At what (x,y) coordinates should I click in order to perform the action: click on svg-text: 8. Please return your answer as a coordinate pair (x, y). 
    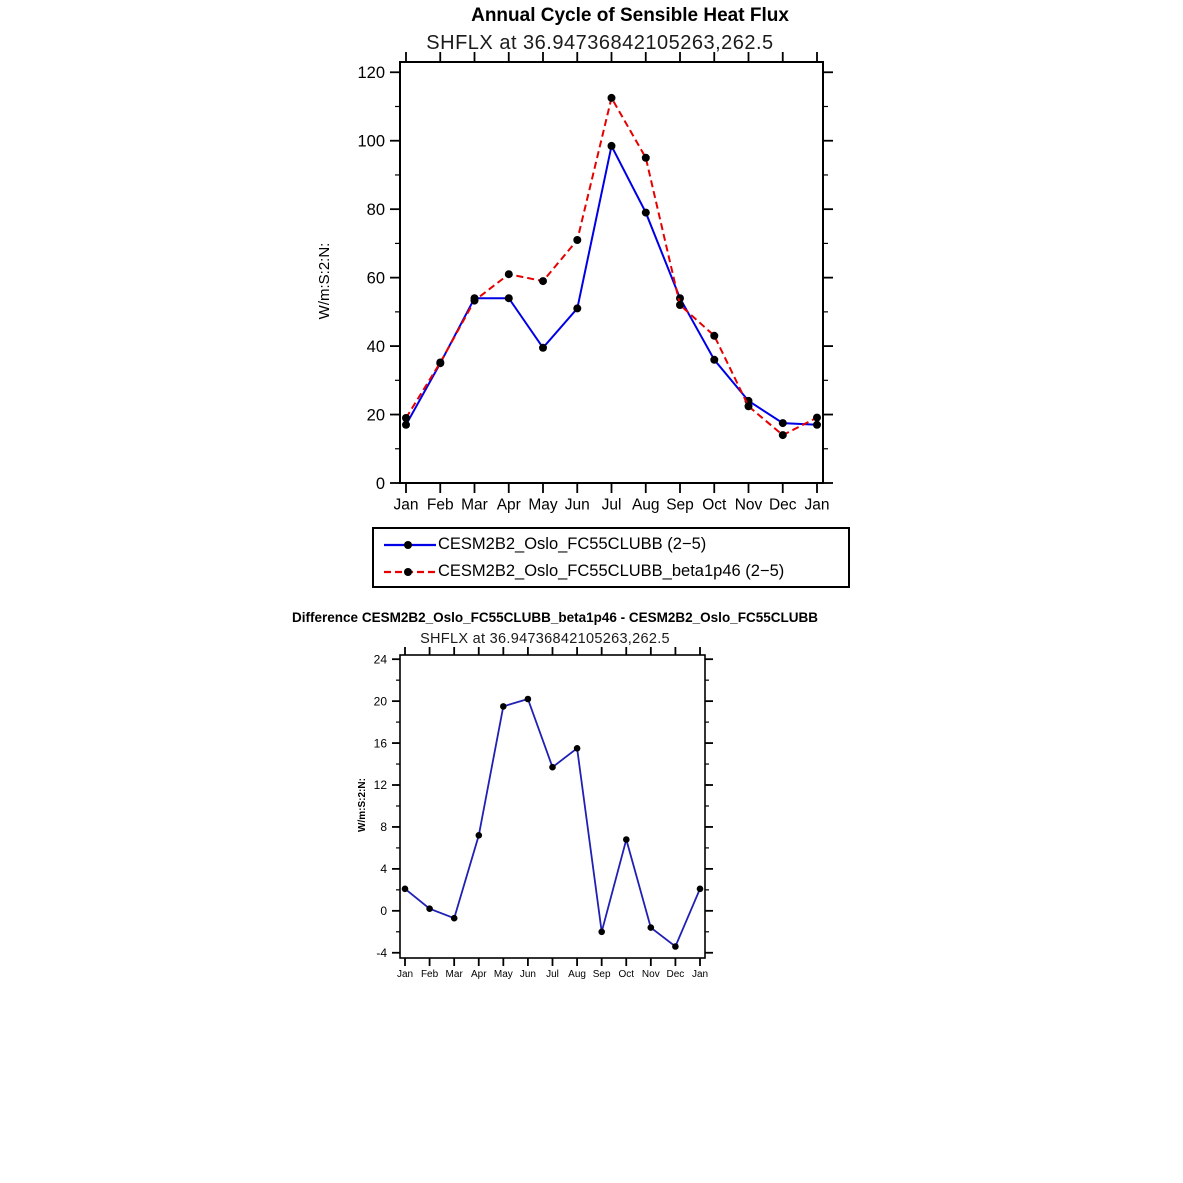
    Looking at the image, I should click on (383, 827).